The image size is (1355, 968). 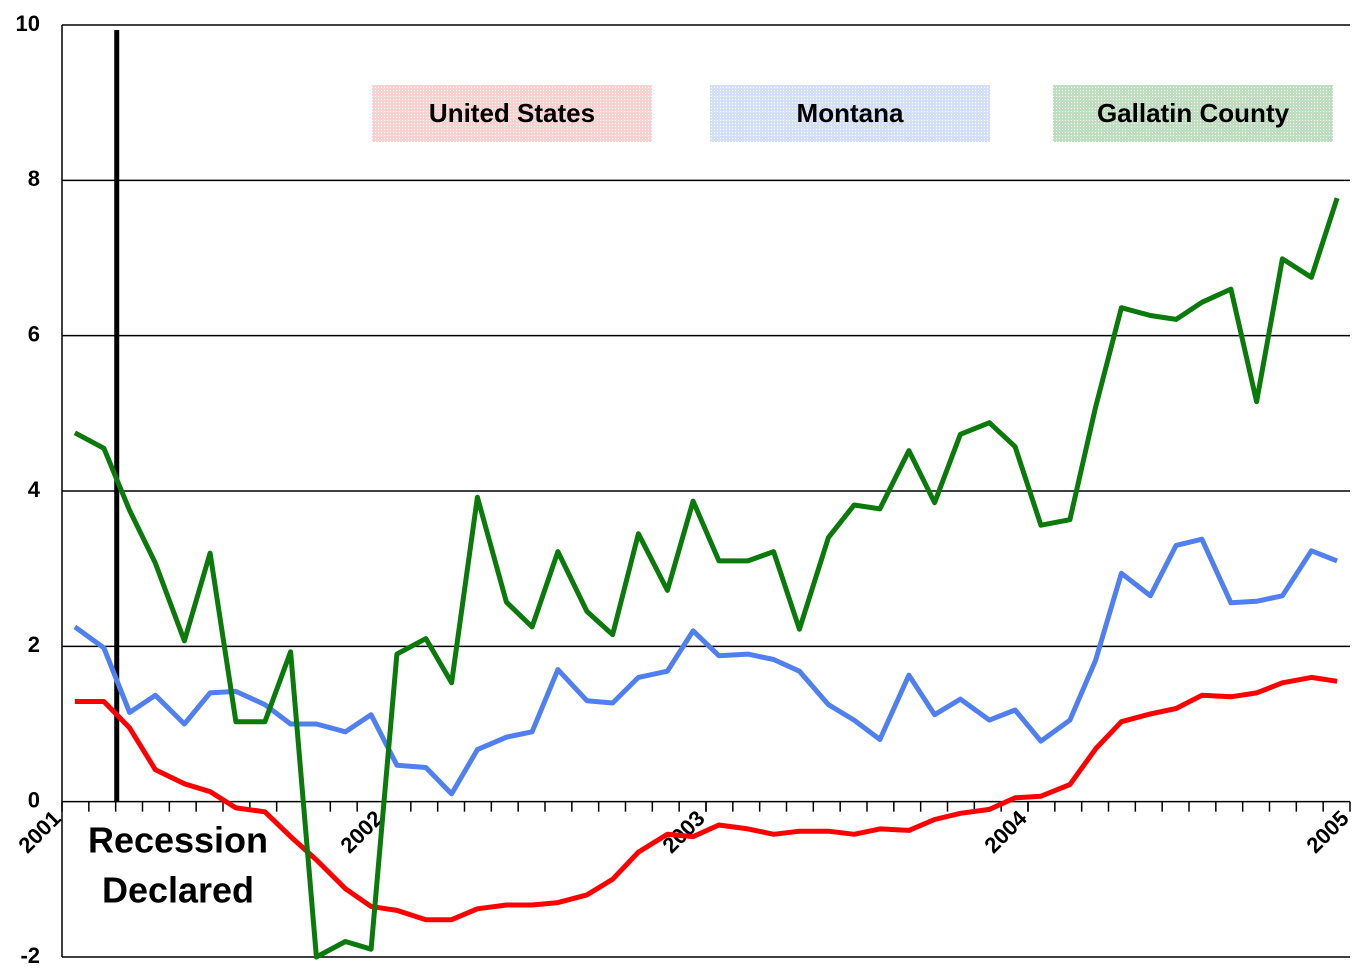 I want to click on y-tick-label: 10, so click(x=28, y=23).